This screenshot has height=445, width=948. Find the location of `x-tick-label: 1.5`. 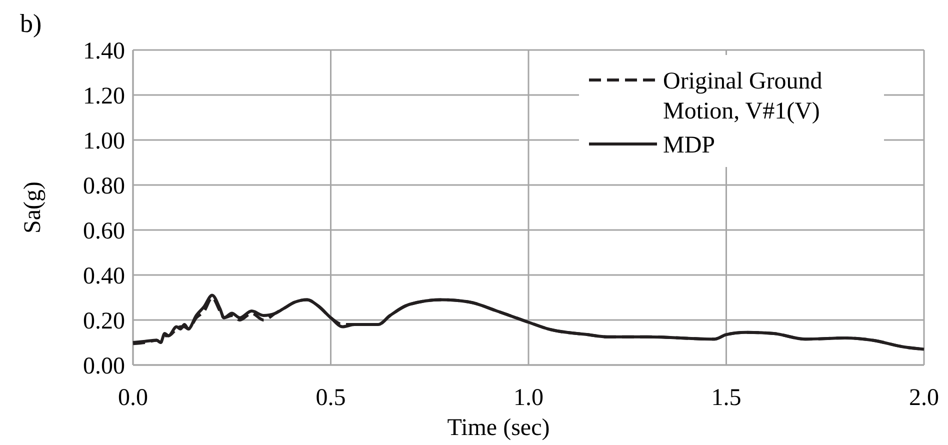

x-tick-label: 1.5 is located at coordinates (726, 398).